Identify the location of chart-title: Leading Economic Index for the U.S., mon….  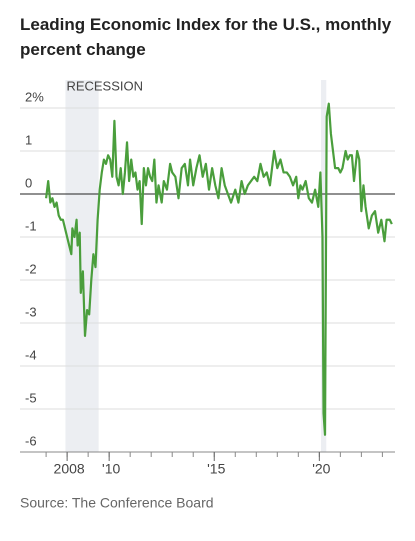
(206, 24).